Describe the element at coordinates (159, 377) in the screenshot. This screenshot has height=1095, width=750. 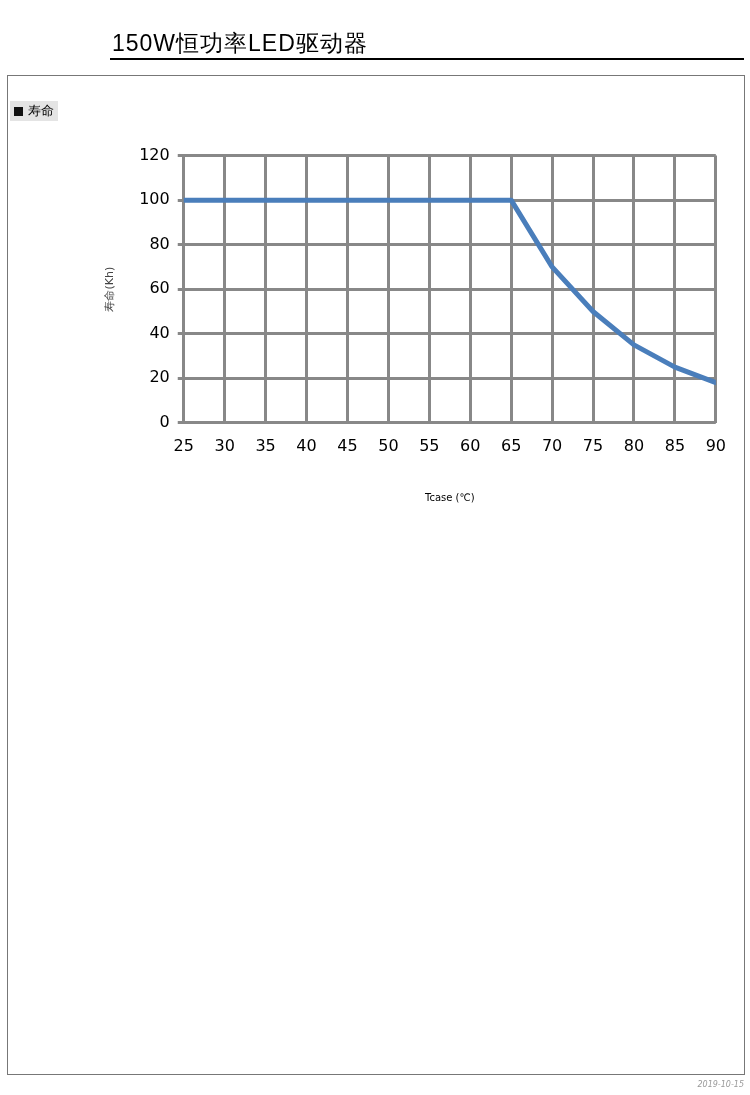
I see `y-tick-label: 20` at that location.